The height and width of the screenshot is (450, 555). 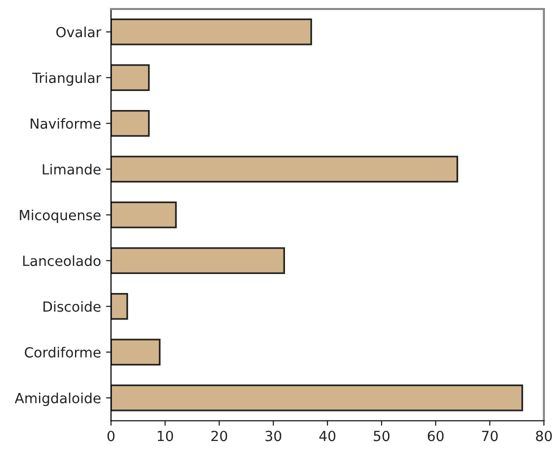 What do you see at coordinates (65, 123) in the screenshot?
I see `y-tick-label: Naviforme` at bounding box center [65, 123].